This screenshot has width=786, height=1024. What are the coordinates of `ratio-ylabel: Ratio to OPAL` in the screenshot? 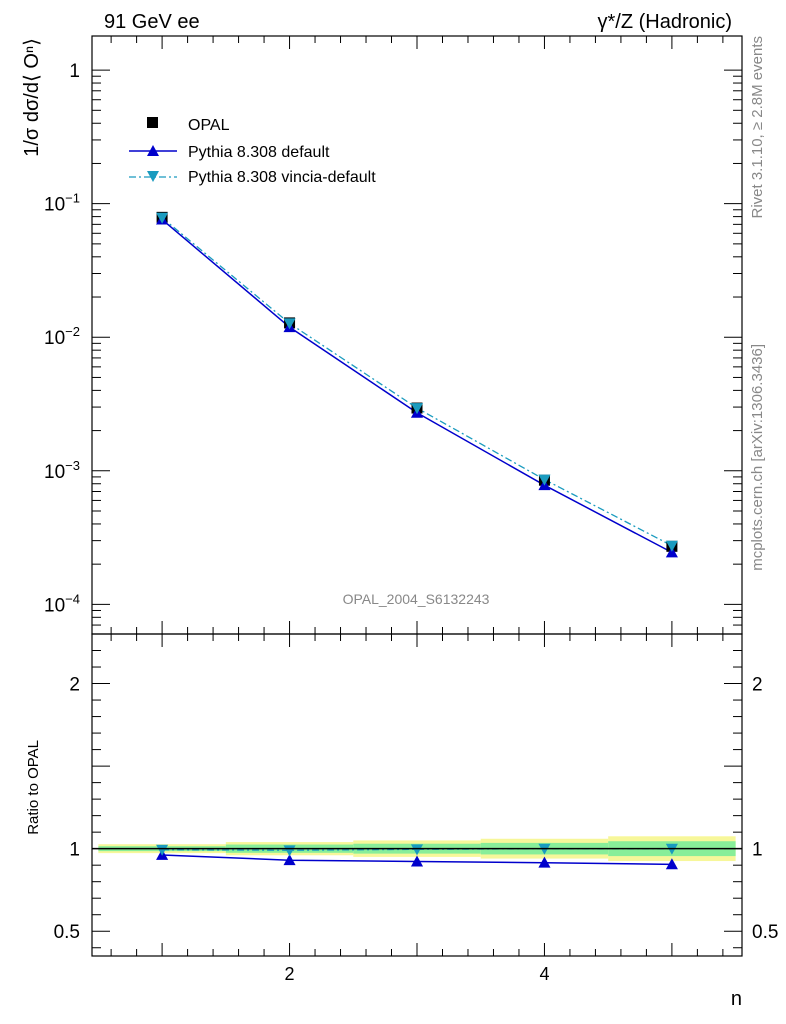 It's located at (33, 787).